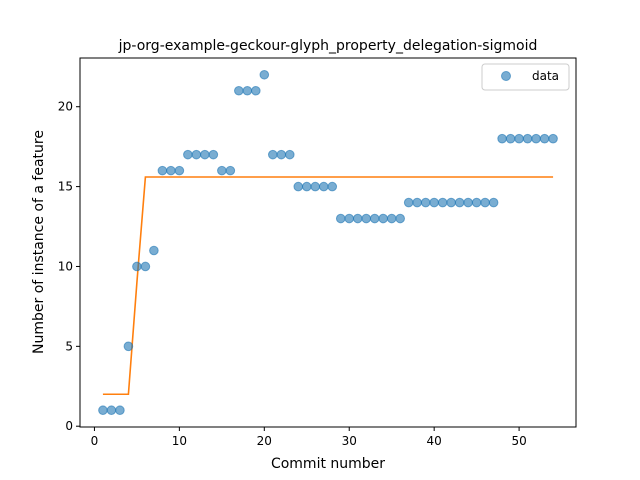  Describe the element at coordinates (39, 242) in the screenshot. I see `y-axis-label: Number of instance of a feature` at that location.